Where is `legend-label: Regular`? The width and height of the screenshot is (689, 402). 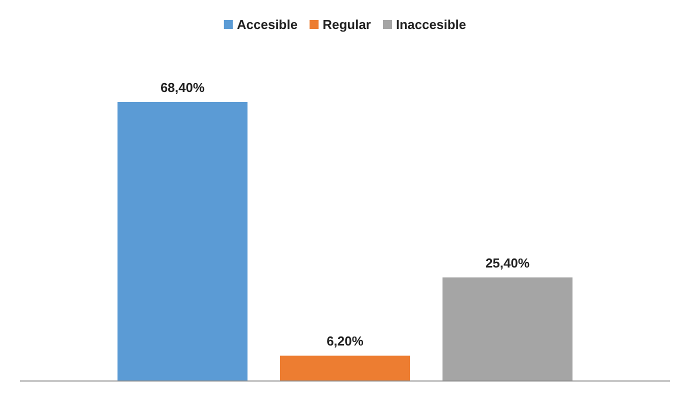 legend-label: Regular is located at coordinates (346, 24).